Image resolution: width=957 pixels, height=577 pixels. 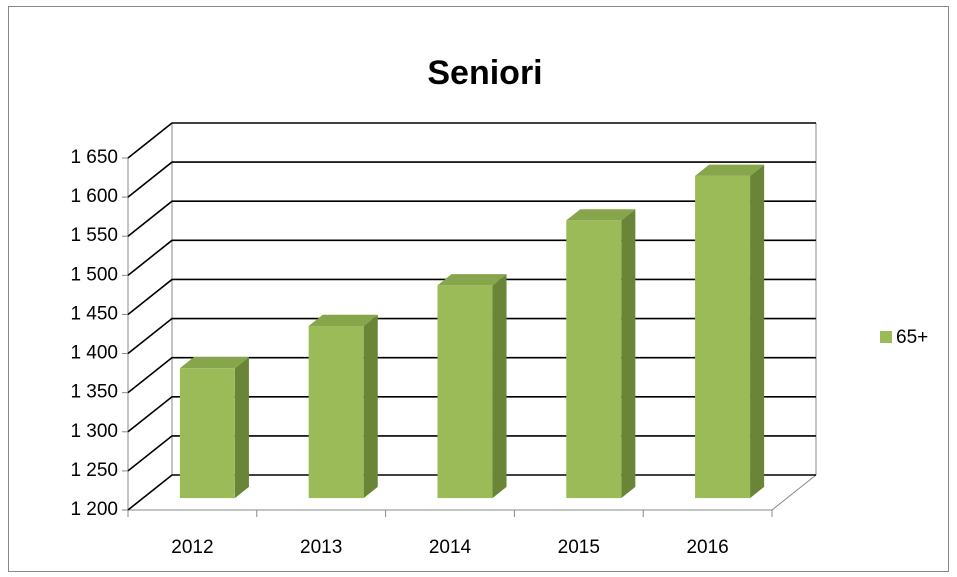 What do you see at coordinates (579, 547) in the screenshot?
I see `x-tick-label: 2015` at bounding box center [579, 547].